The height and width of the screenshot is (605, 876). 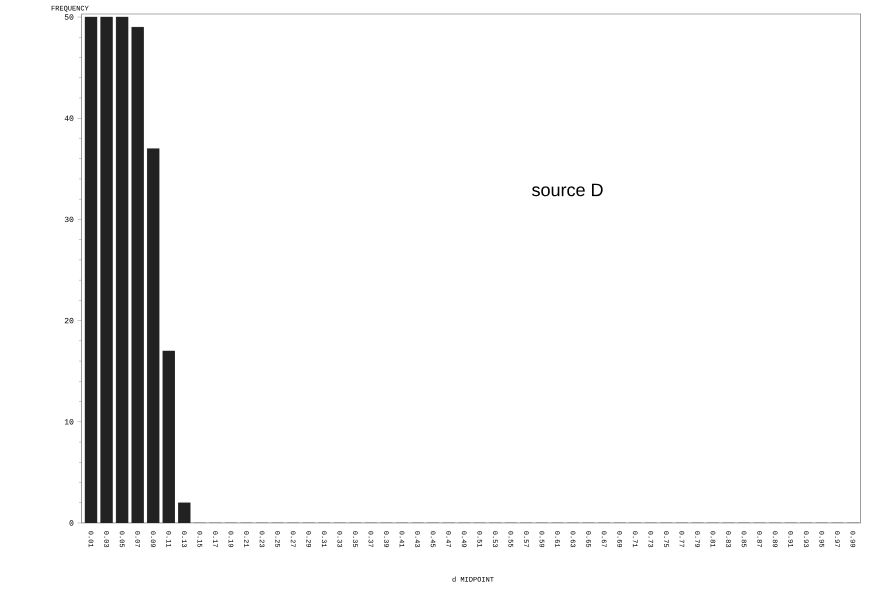 I want to click on annotation: source D, so click(x=567, y=190).